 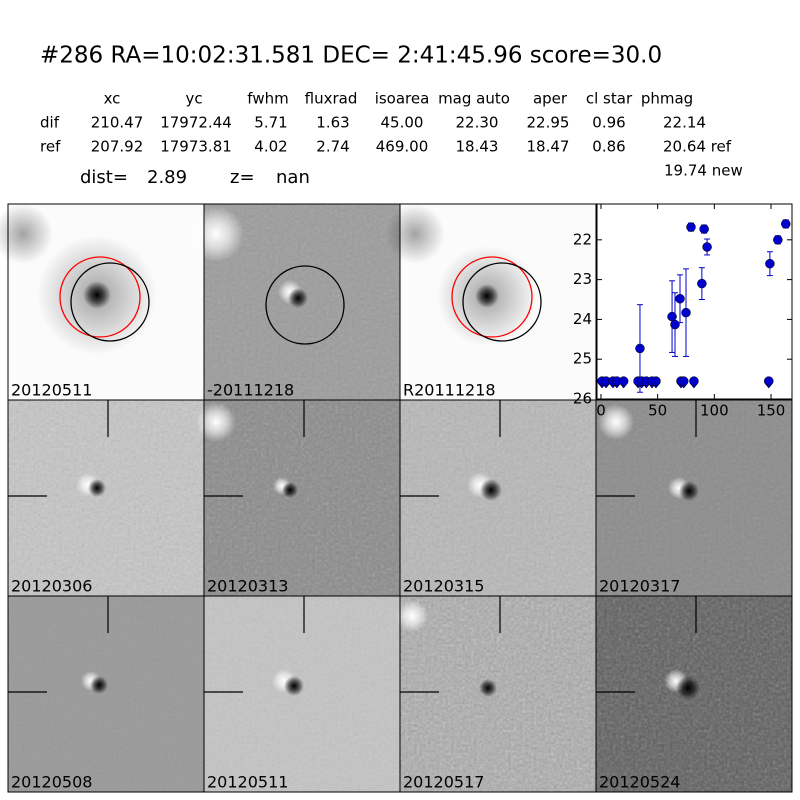 I want to click on column-header: xc, so click(x=112, y=99).